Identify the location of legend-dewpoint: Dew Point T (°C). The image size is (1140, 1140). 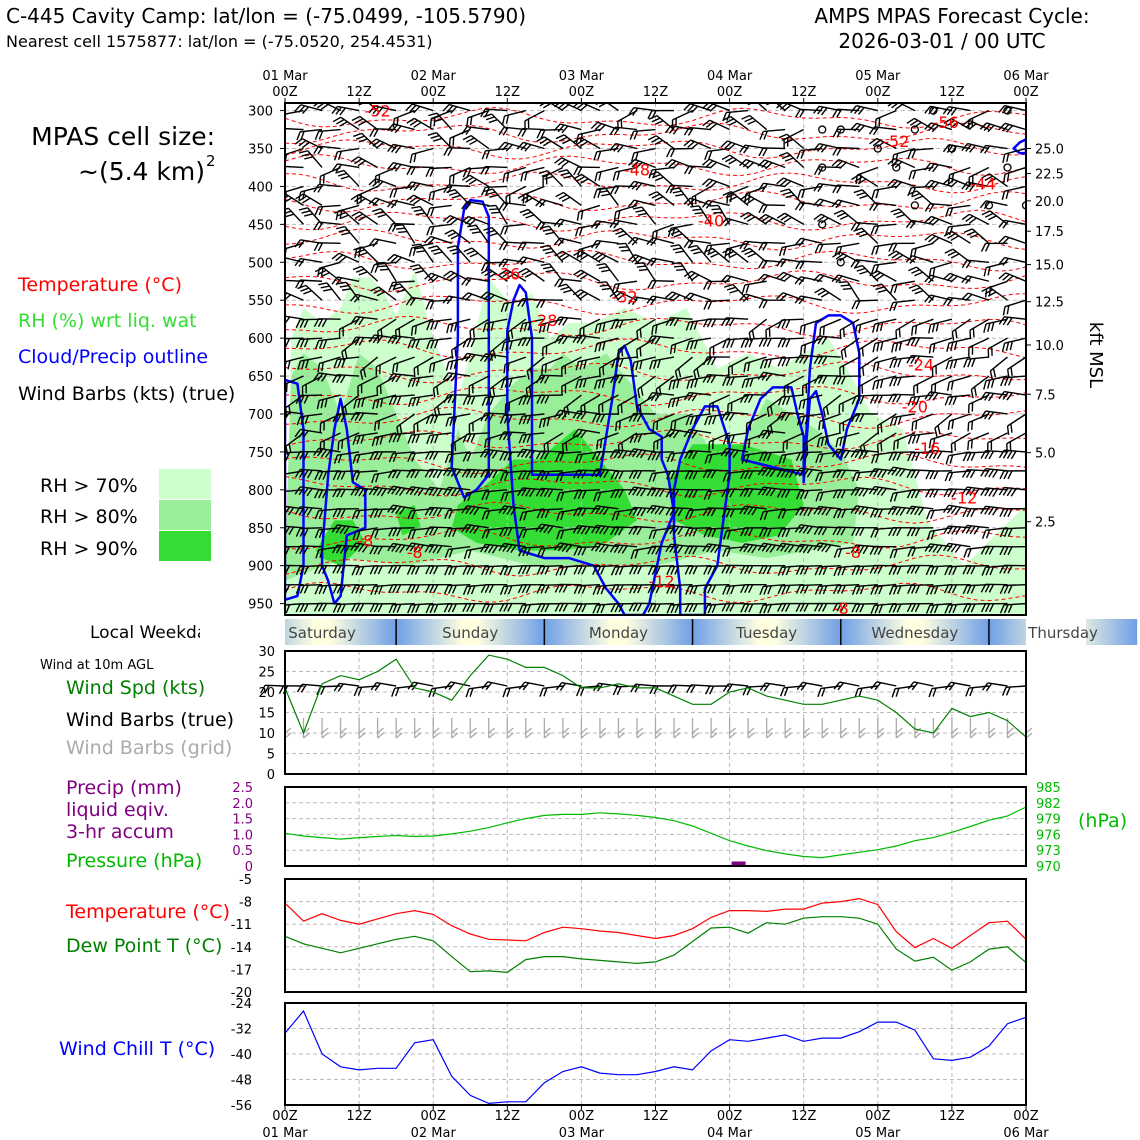
(144, 946).